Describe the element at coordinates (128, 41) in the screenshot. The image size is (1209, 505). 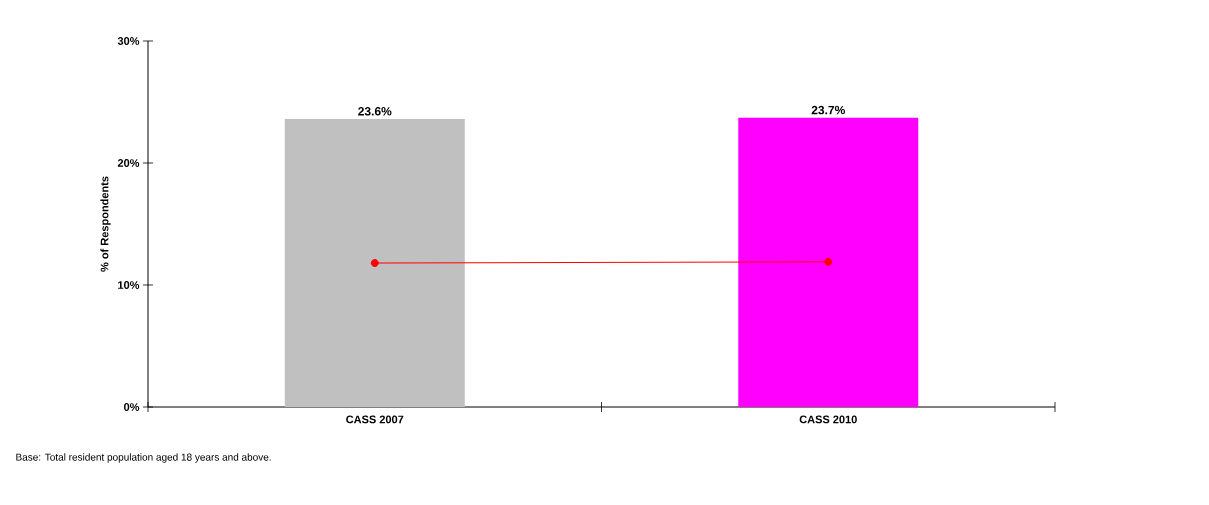
I see `y-tick-label: 30%` at that location.